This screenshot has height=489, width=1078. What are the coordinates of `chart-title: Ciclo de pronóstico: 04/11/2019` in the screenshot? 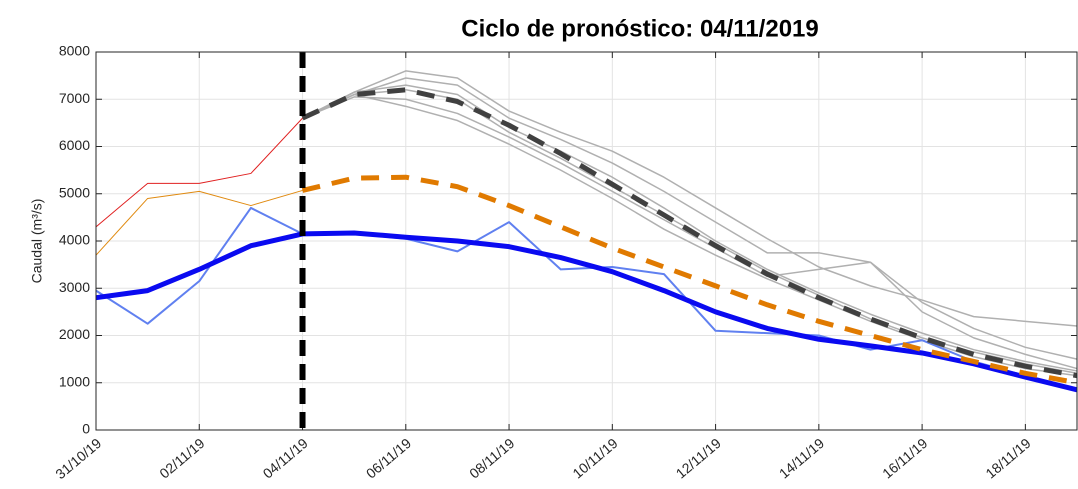 It's located at (639, 28).